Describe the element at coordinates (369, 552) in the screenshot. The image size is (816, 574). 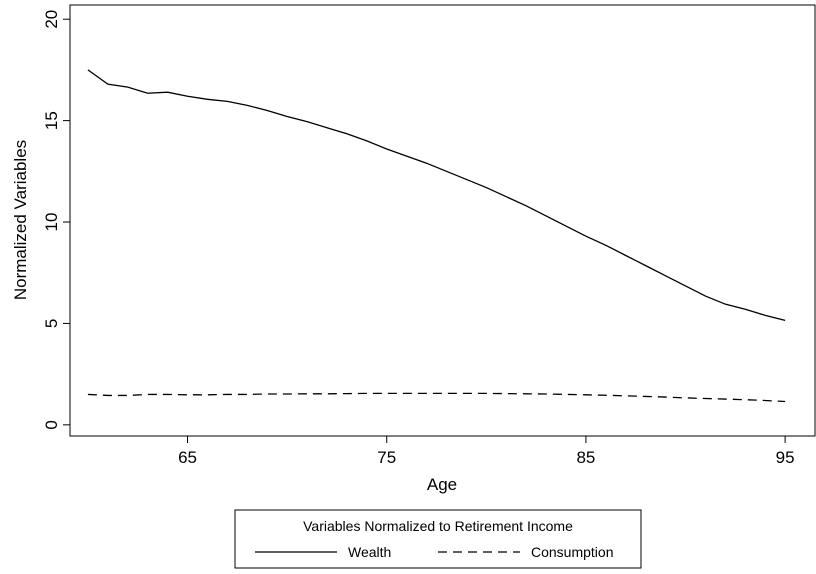
I see `legend-label: Wealth` at that location.